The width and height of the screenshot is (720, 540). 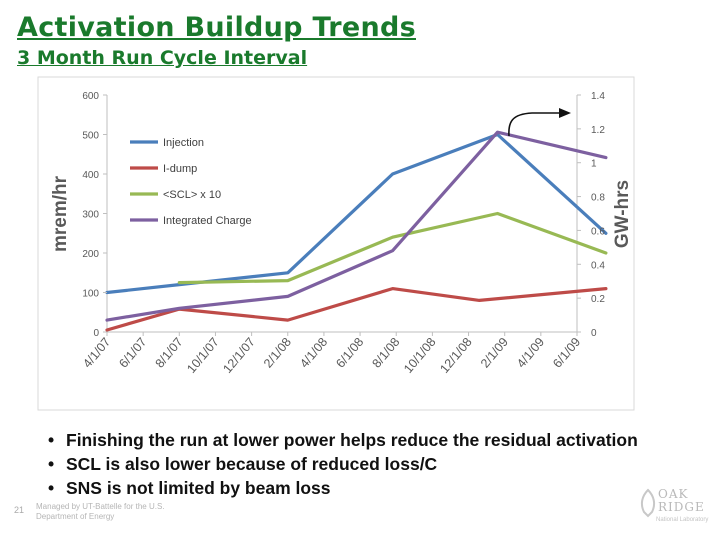 What do you see at coordinates (216, 27) in the screenshot?
I see `slide-title: Activation Buildup Trends` at bounding box center [216, 27].